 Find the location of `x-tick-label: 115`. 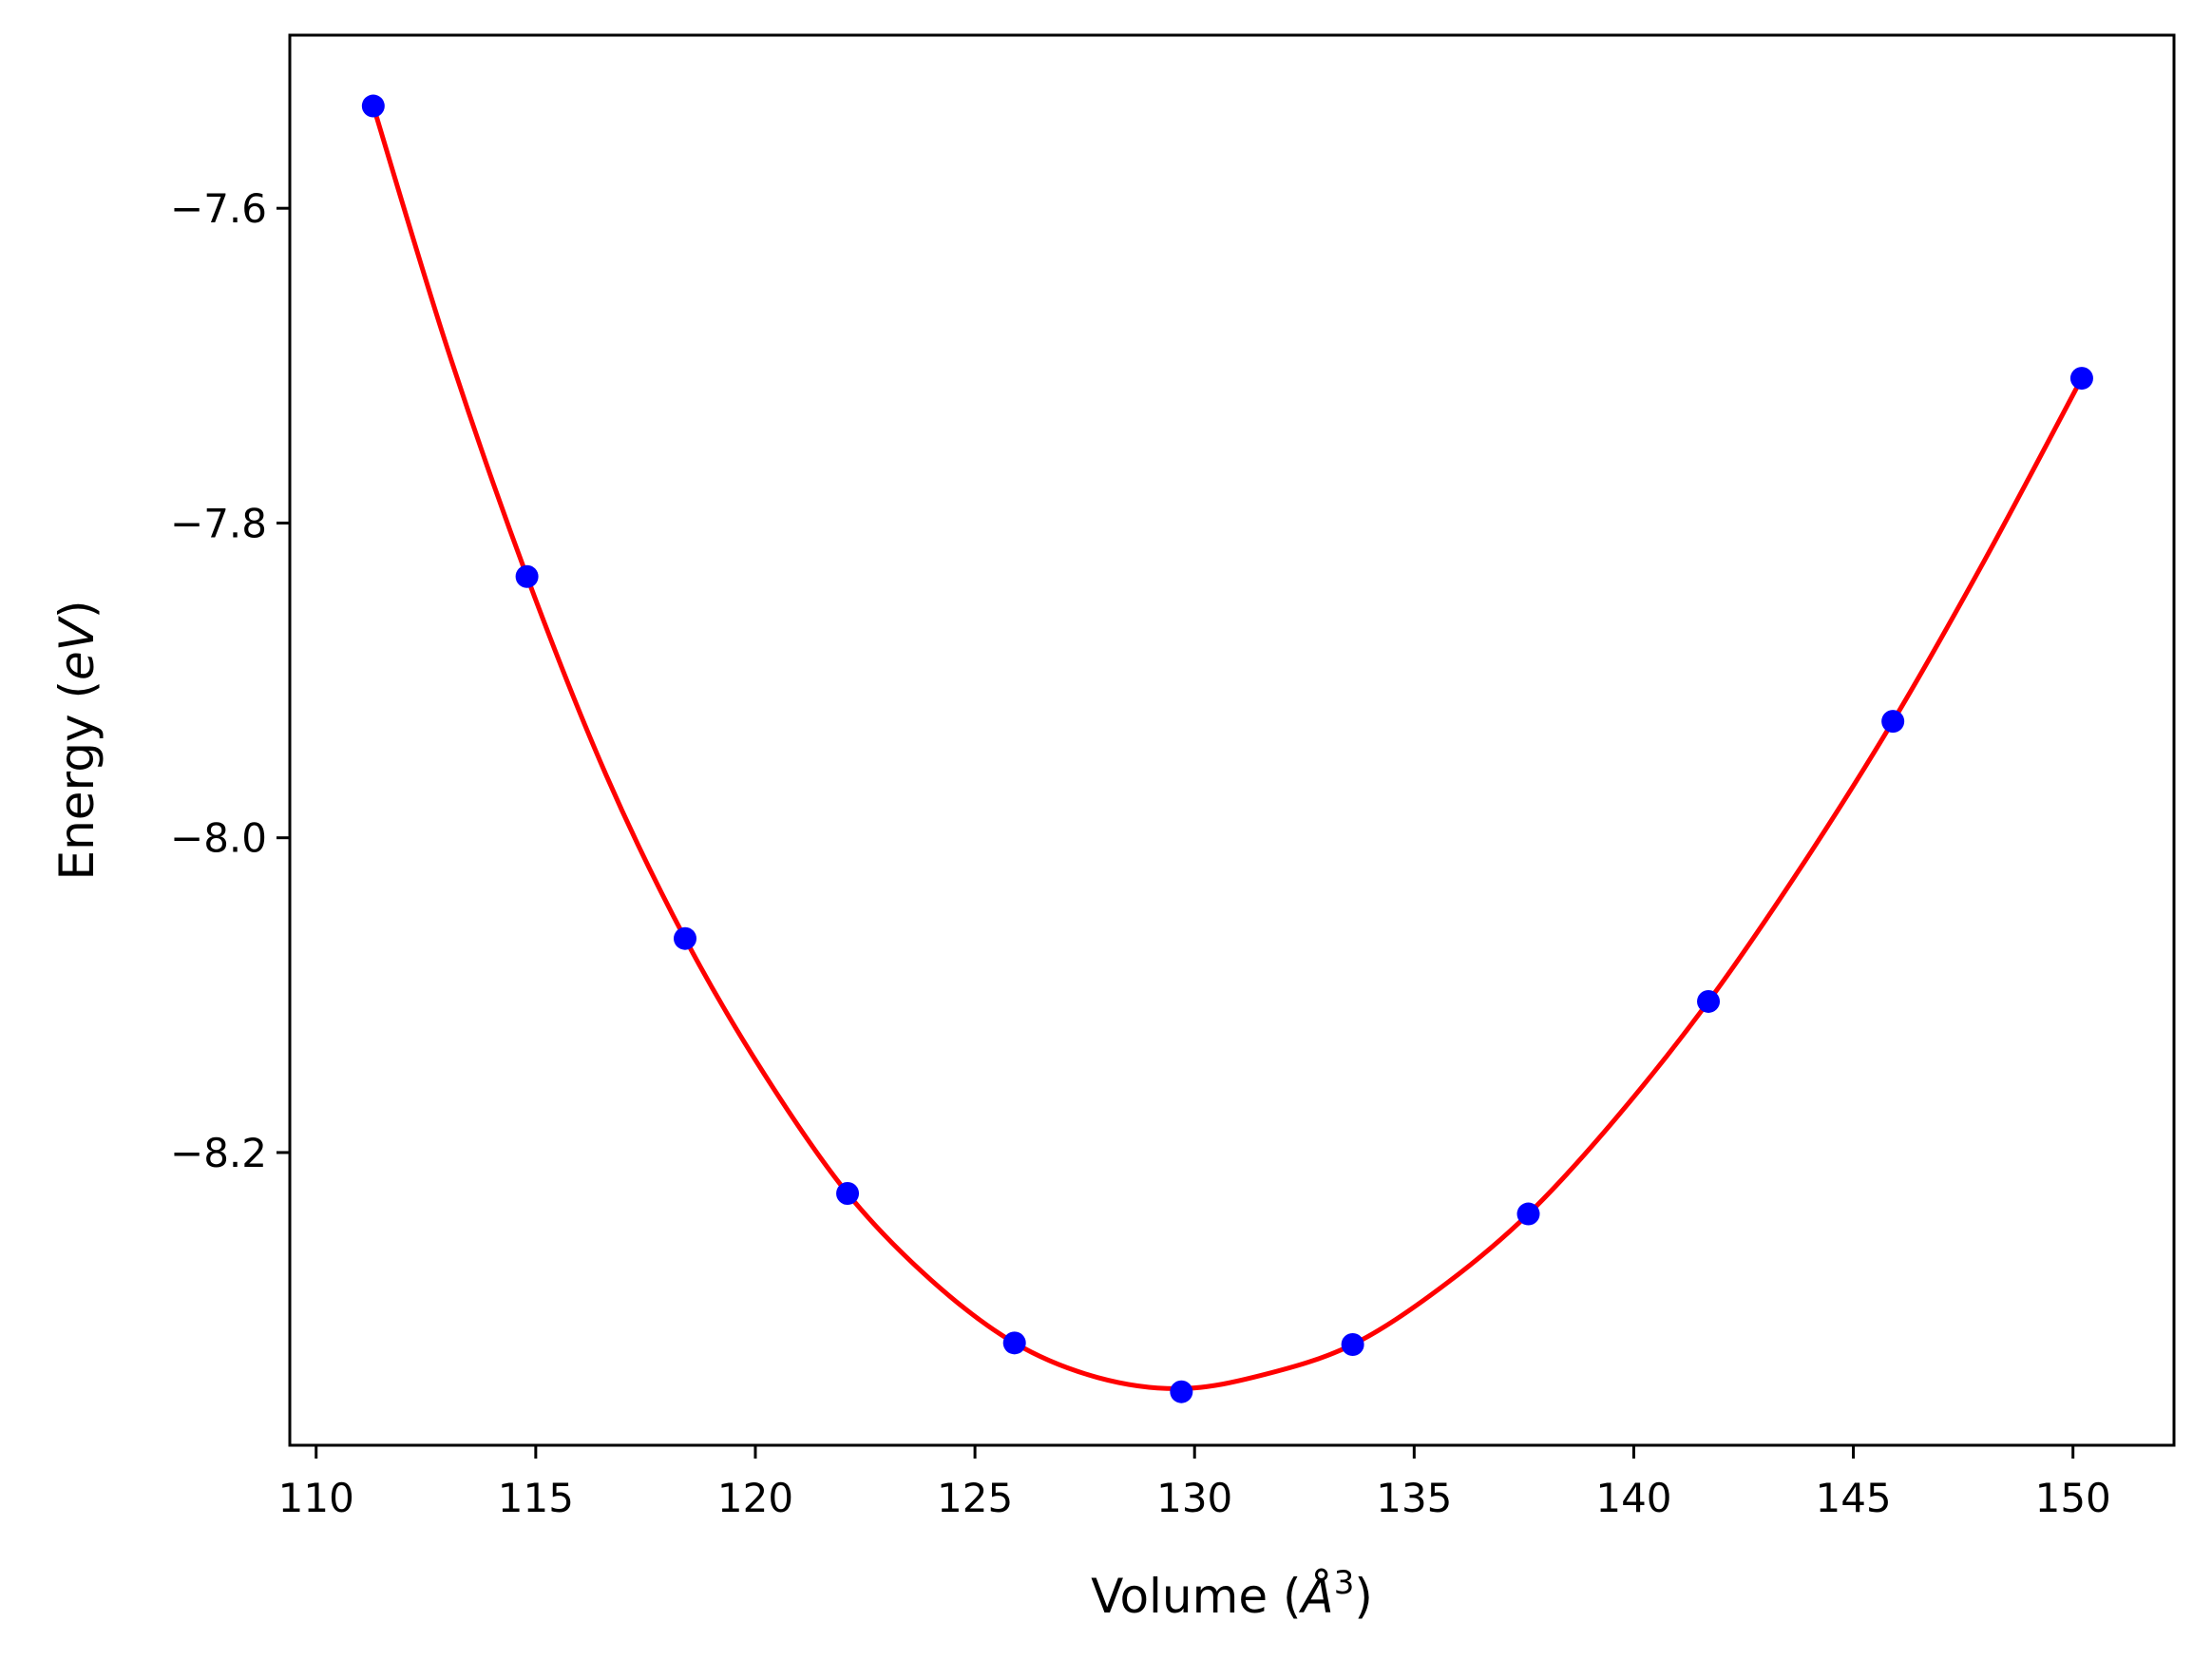

x-tick-label: 115 is located at coordinates (536, 1498).